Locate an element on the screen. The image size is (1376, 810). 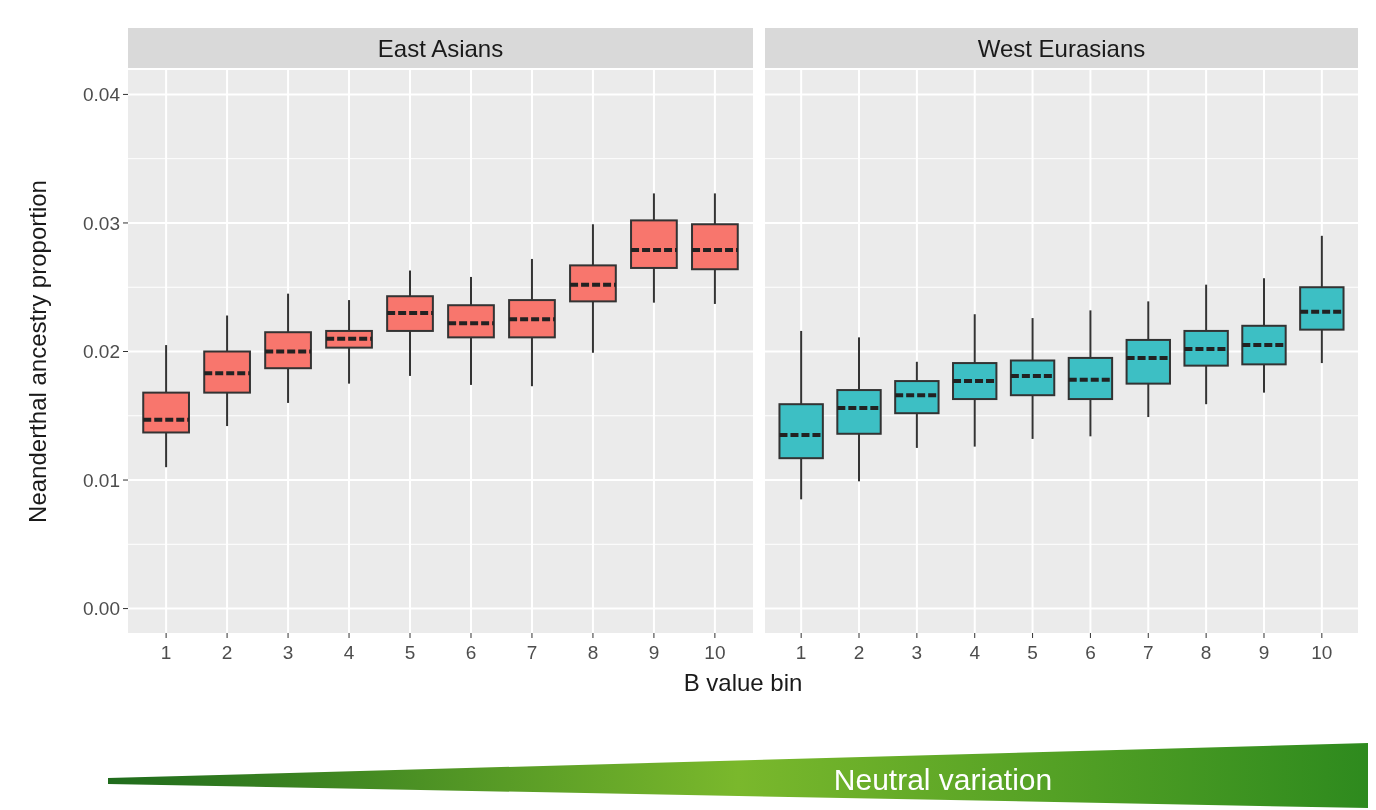
chart-title: West Eurasians is located at coordinates (1061, 48).